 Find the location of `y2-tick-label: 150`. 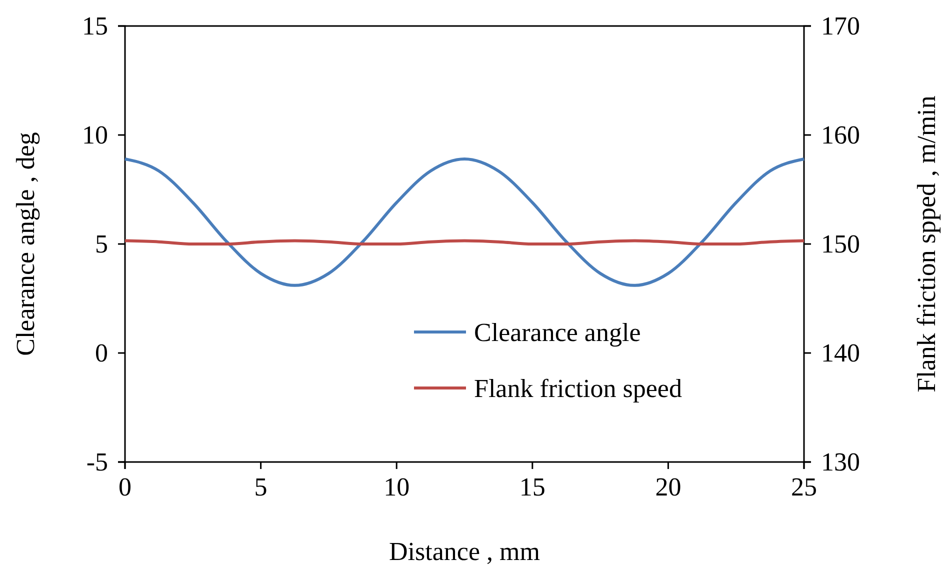

y2-tick-label: 150 is located at coordinates (840, 243).